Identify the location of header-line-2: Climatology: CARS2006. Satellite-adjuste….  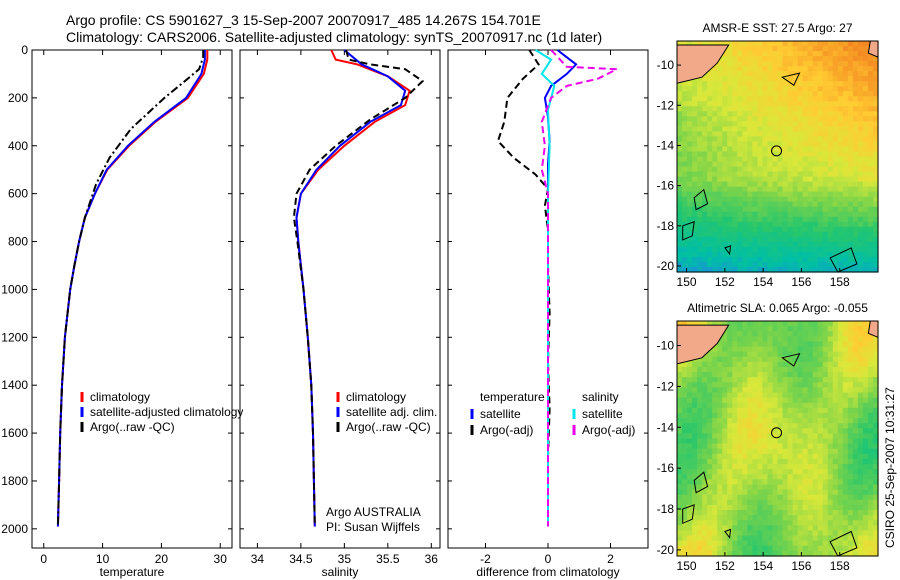
(334, 37).